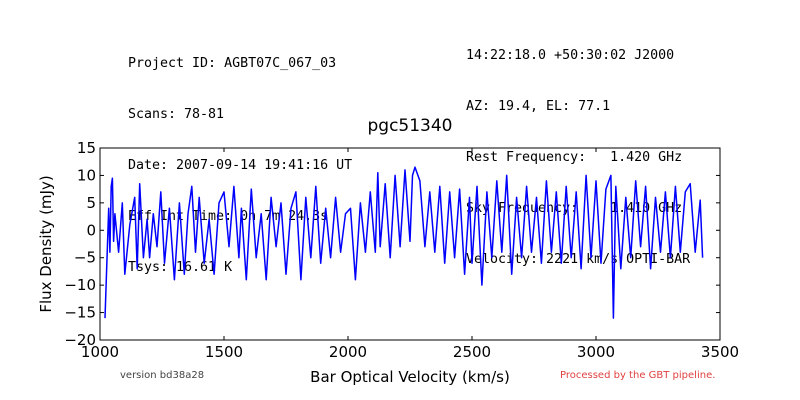 Image resolution: width=800 pixels, height=400 pixels. What do you see at coordinates (570, 55) in the screenshot?
I see `coordinates: 14:22:18.0 +50:30:02 J2000` at bounding box center [570, 55].